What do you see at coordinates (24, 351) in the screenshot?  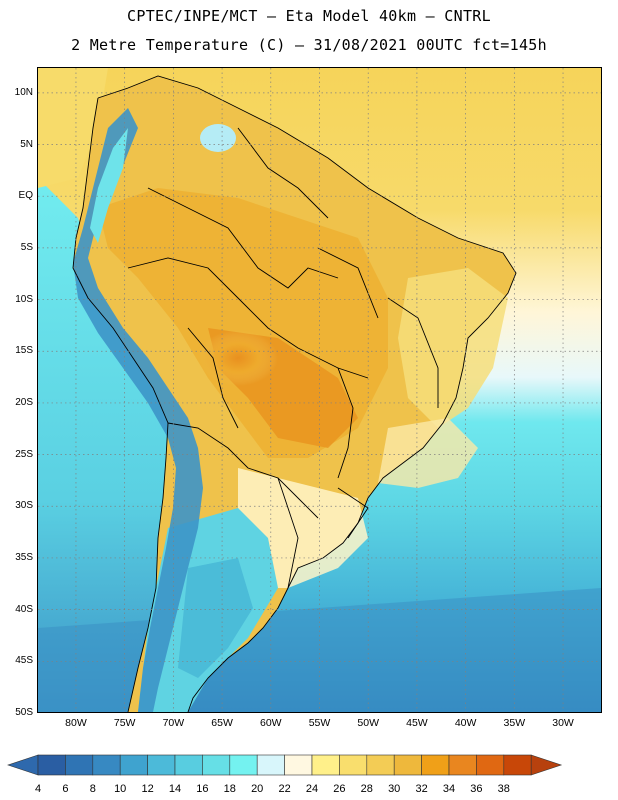 I see `lat-tick-label: 15S` at bounding box center [24, 351].